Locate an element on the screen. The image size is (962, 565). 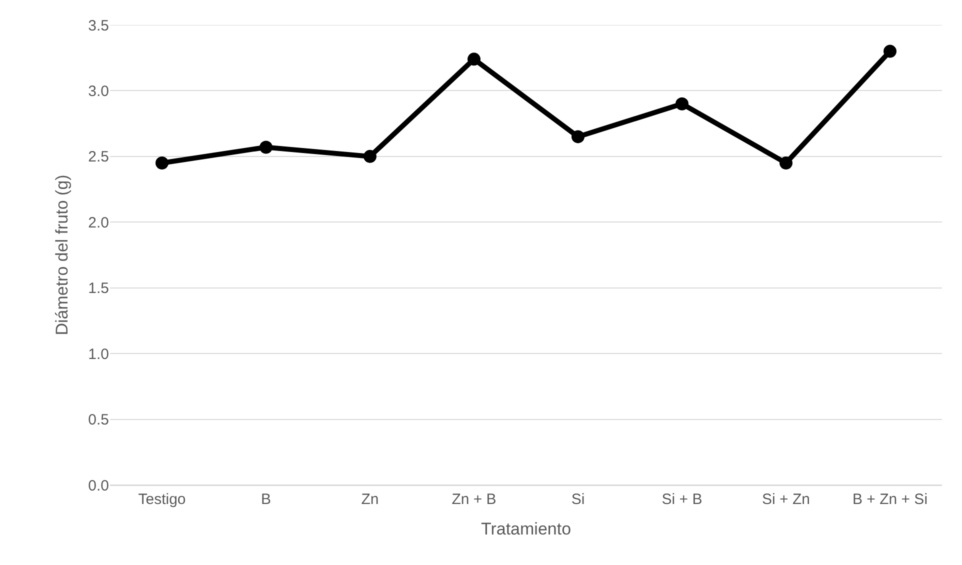
x-axis-title: Tratamiento is located at coordinates (526, 528).